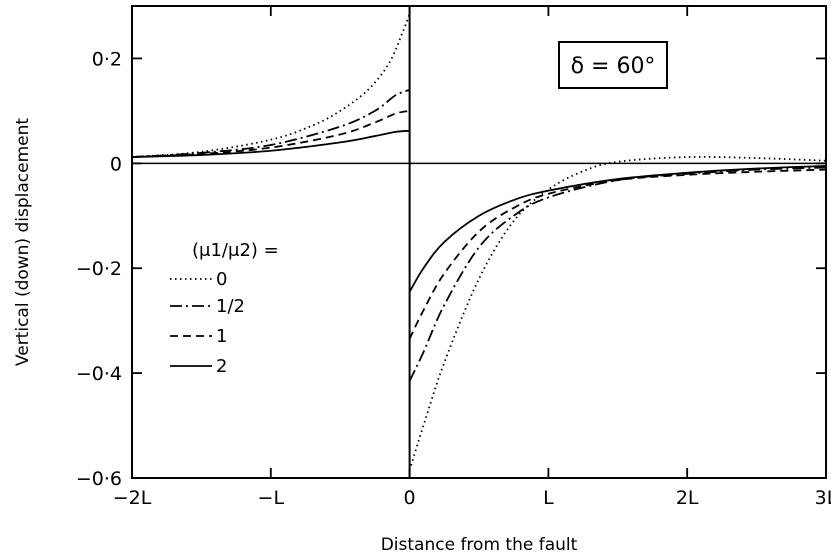  I want to click on y-tick-label: −0·2, so click(99, 269).